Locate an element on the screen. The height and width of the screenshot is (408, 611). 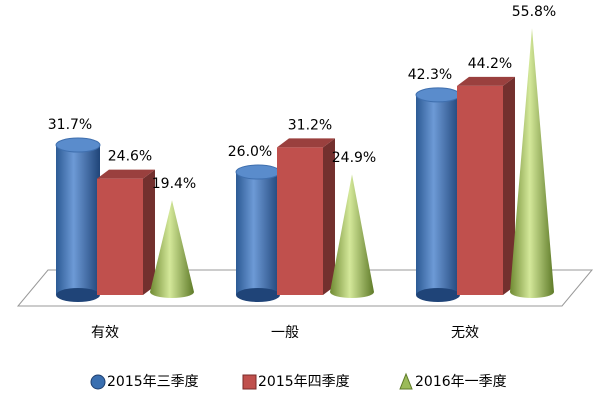
x-tick-label: 无效 is located at coordinates (465, 333).